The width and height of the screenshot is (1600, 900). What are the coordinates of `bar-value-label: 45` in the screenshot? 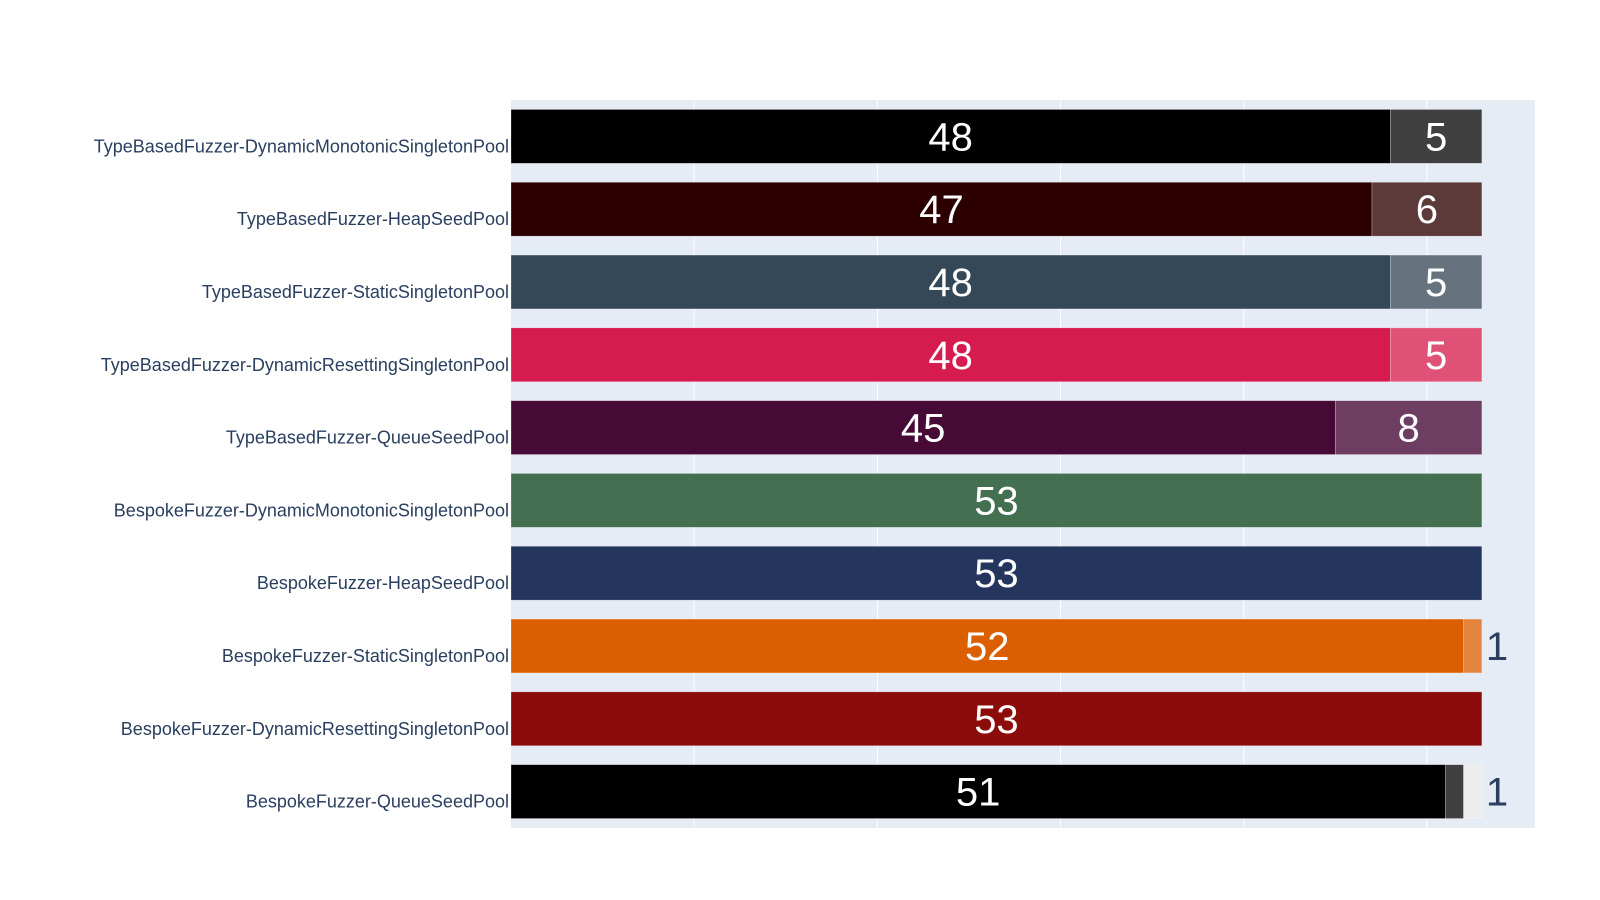 It's located at (923, 429).